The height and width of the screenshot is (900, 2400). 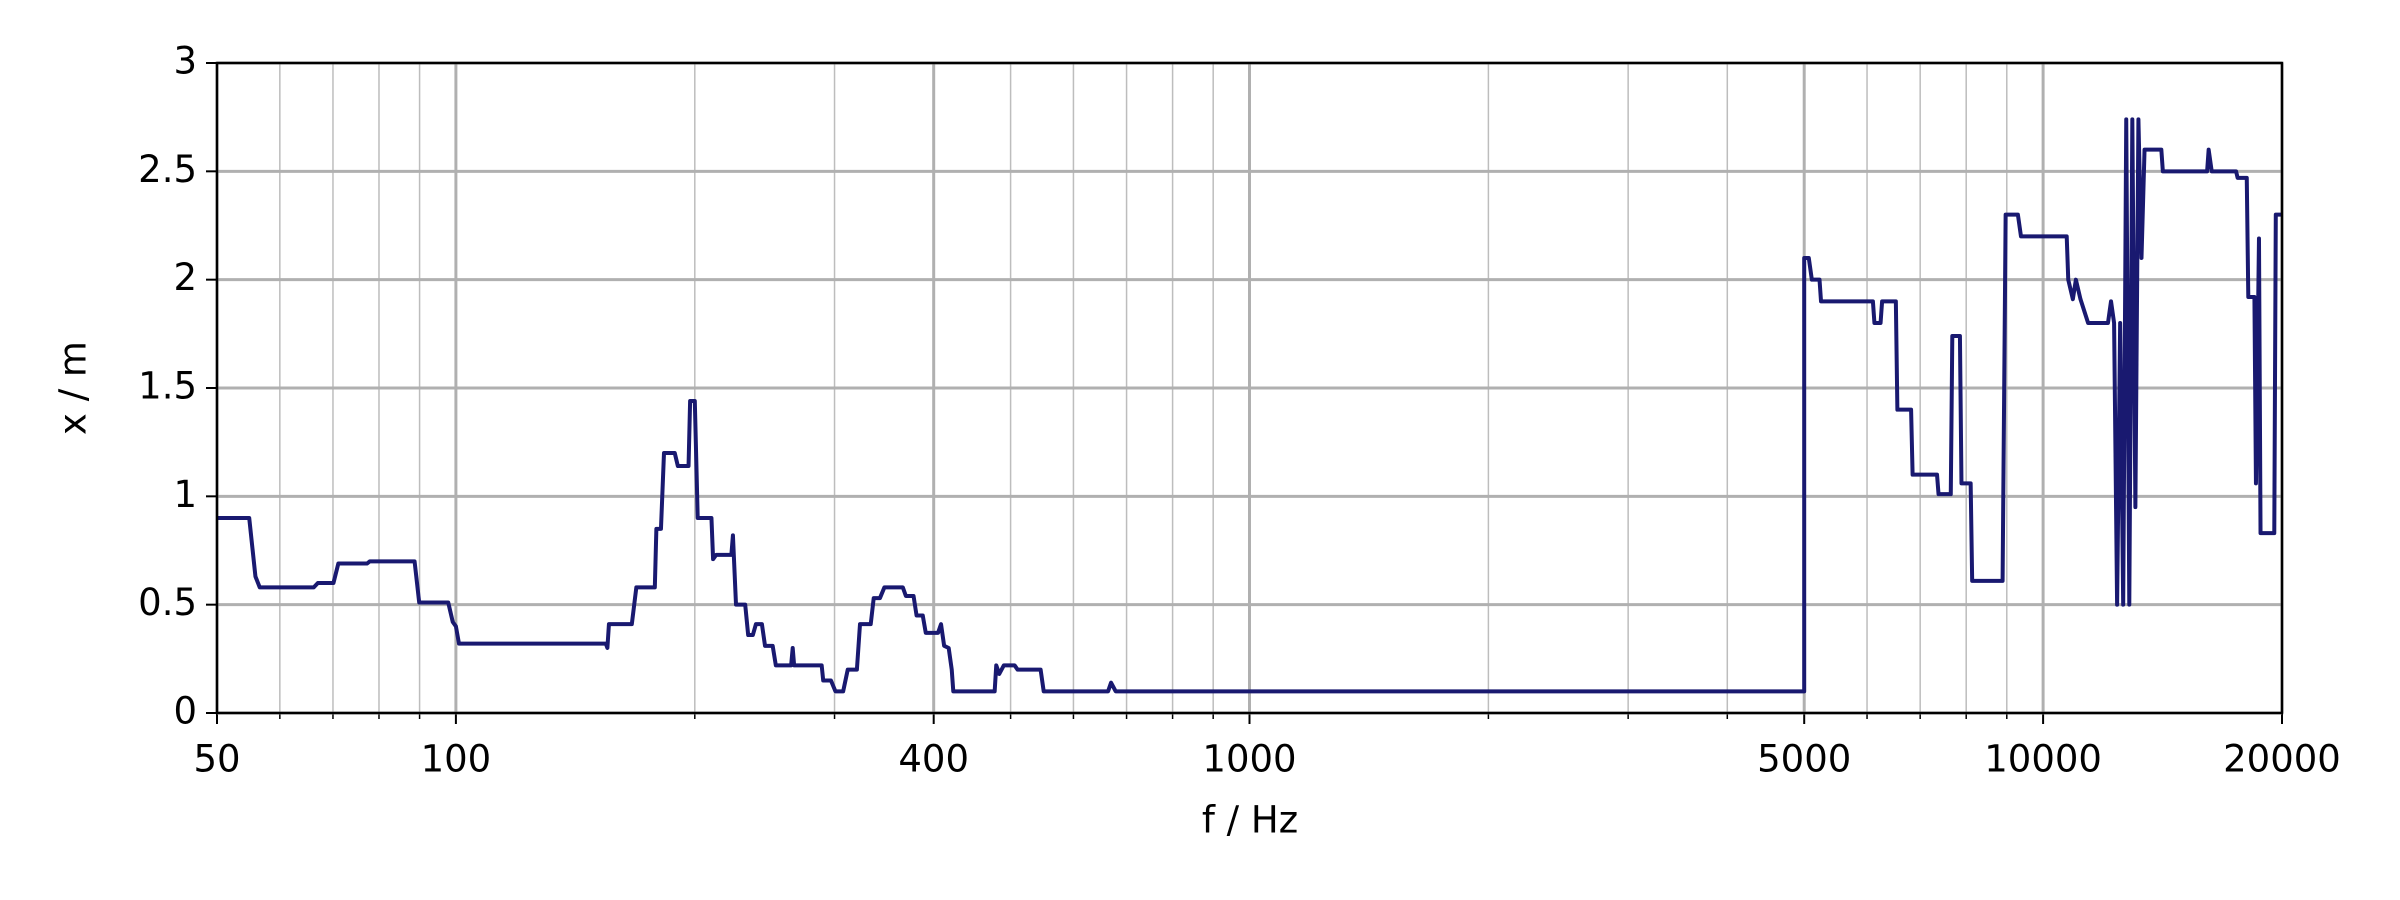 What do you see at coordinates (73, 388) in the screenshot?
I see `y-axis-label: x / m` at bounding box center [73, 388].